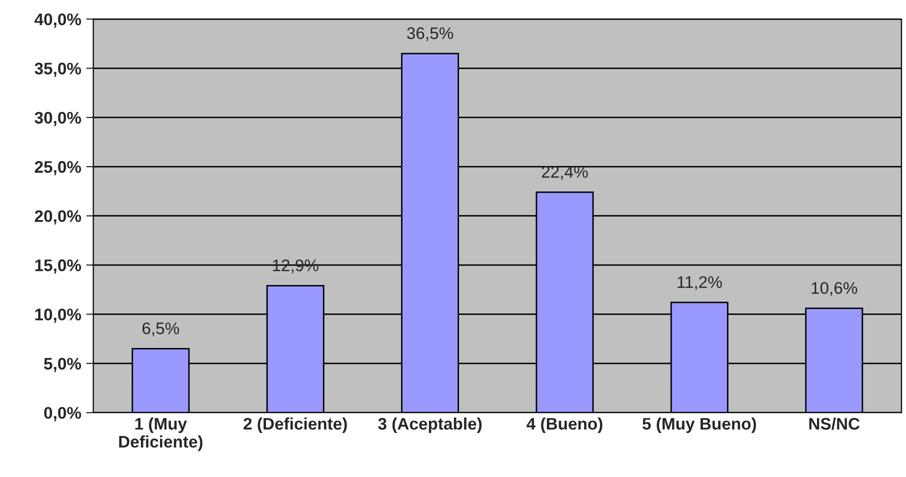 This screenshot has width=906, height=477. What do you see at coordinates (834, 423) in the screenshot?
I see `x-tick-label: NS/NC` at bounding box center [834, 423].